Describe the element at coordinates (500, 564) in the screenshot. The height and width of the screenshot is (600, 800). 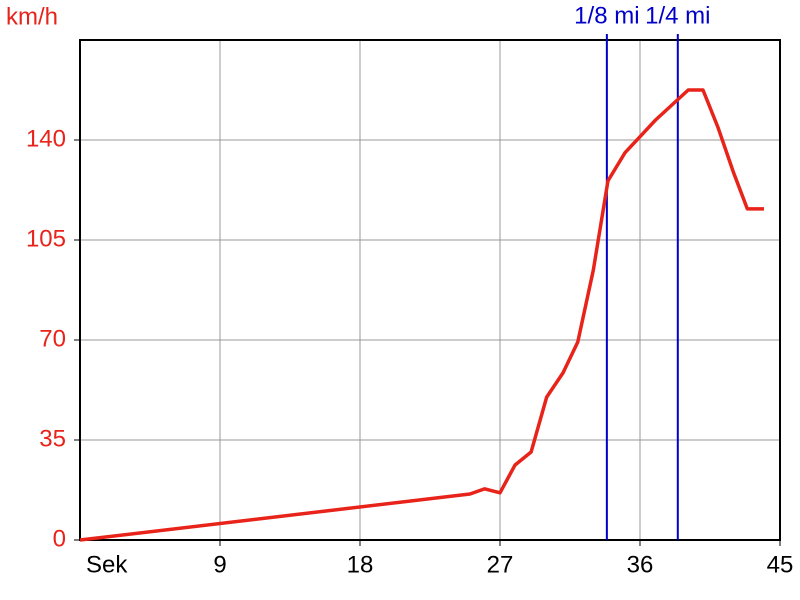
I see `x-tick-label: 27` at that location.